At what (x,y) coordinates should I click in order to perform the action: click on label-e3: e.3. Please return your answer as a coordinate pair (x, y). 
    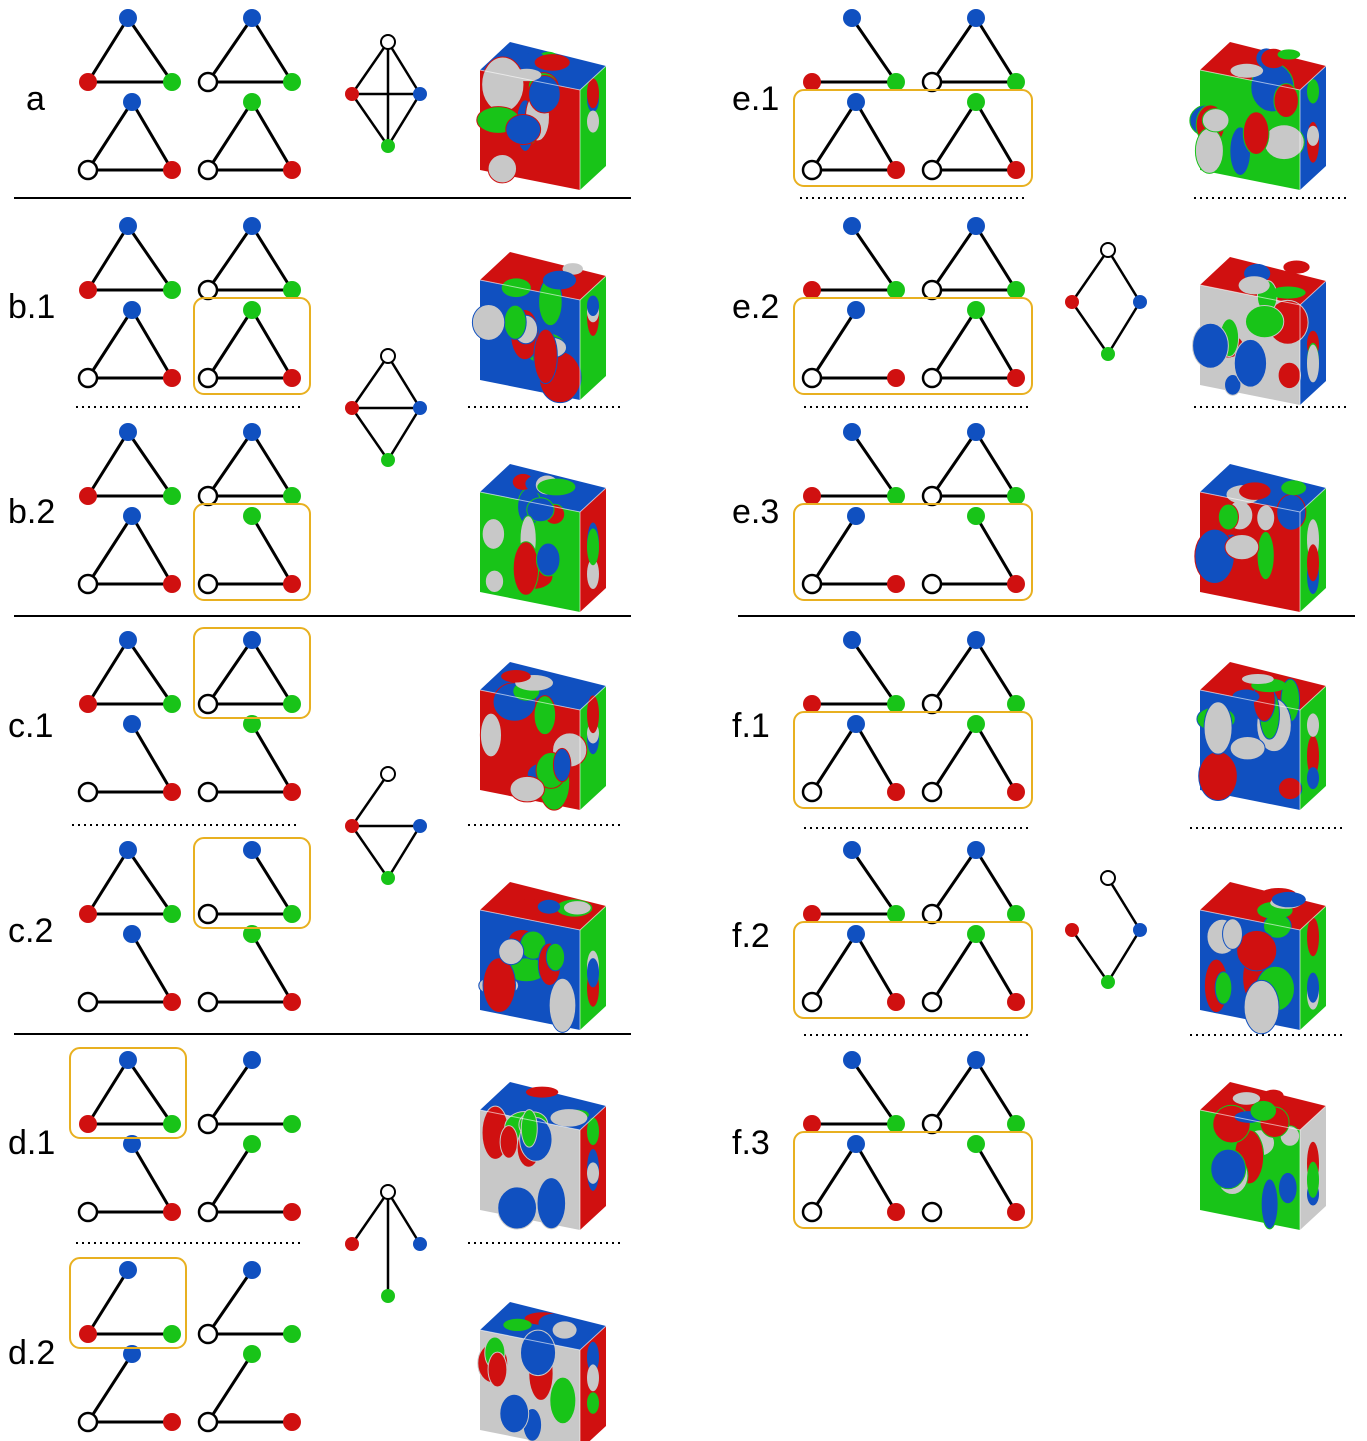
    Looking at the image, I should click on (755, 512).